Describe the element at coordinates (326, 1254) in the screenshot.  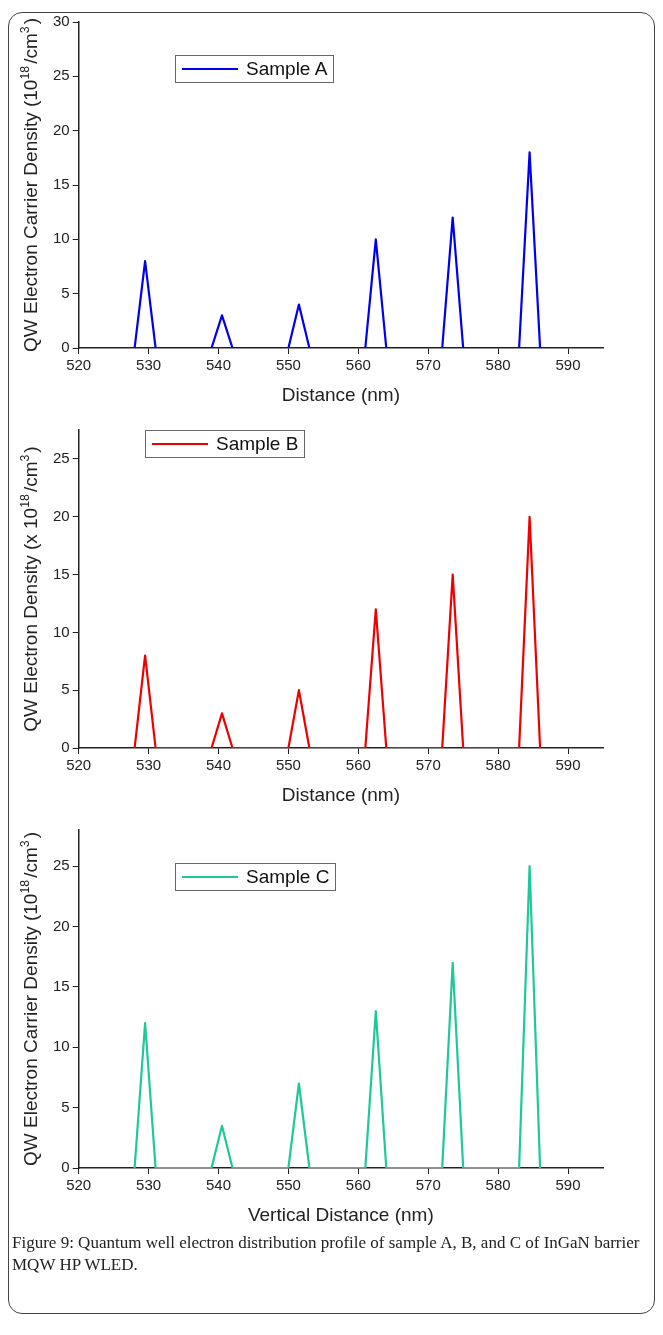
I see `caption: Figure 9: Quantum well electron distribution profile of sample A, B, and C of InGaN barrier MQW HP WLED.` at that location.